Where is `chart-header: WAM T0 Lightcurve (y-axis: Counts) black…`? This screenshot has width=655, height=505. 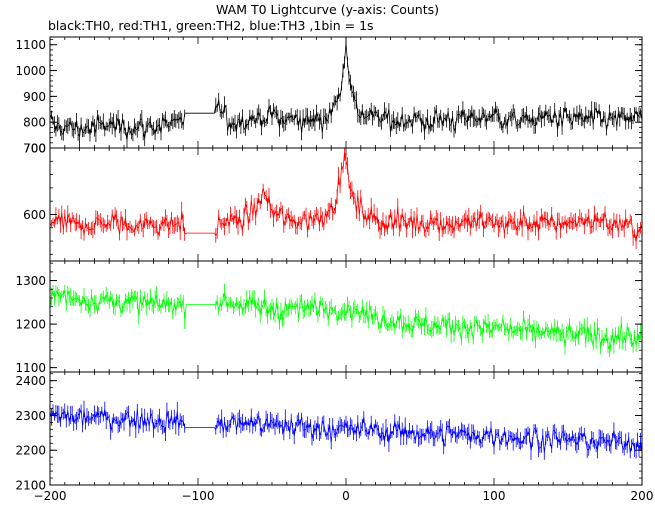
chart-header: WAM T0 Lightcurve (y-axis: Counts) black… is located at coordinates (327, 18).